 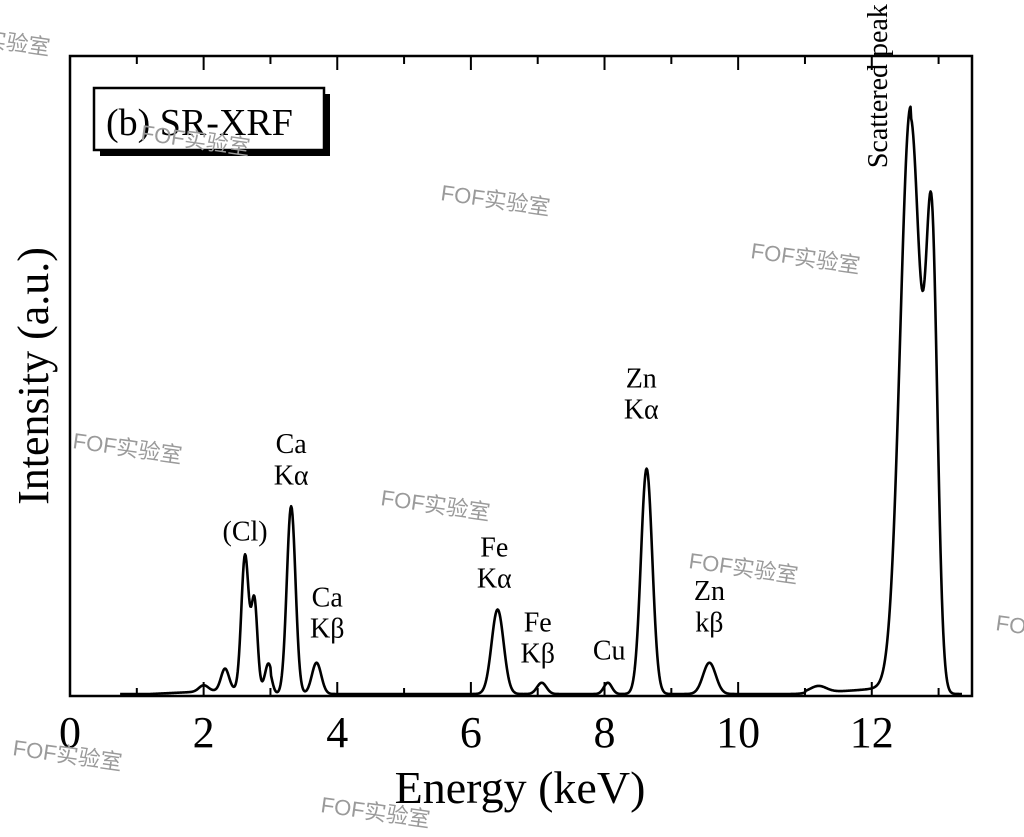 I want to click on x-tick-label: 6, so click(x=471, y=732).